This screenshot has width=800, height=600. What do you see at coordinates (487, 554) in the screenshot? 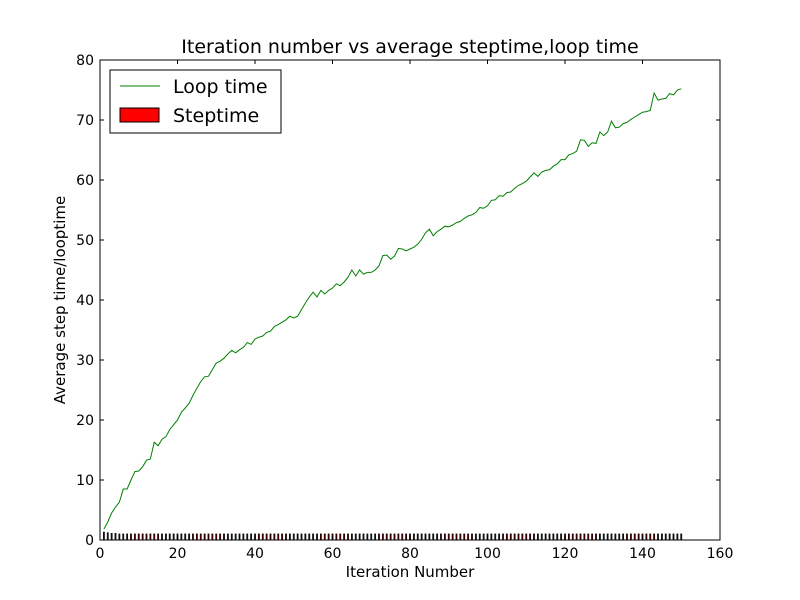
I see `x-tick-label: 100` at bounding box center [487, 554].